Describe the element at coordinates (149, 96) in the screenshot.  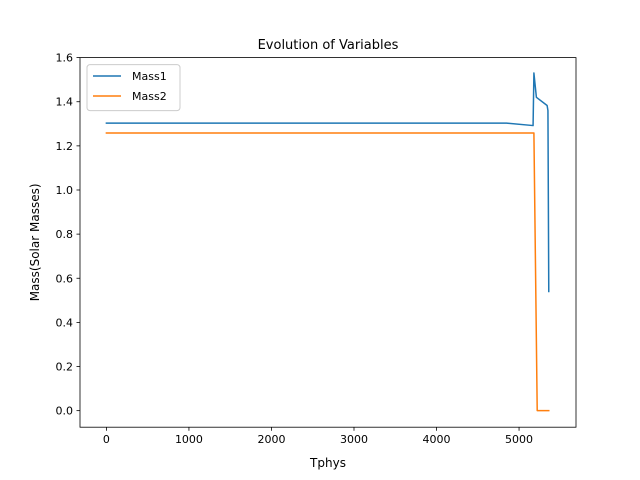
I see `legend-label-mass2: Mass2` at that location.